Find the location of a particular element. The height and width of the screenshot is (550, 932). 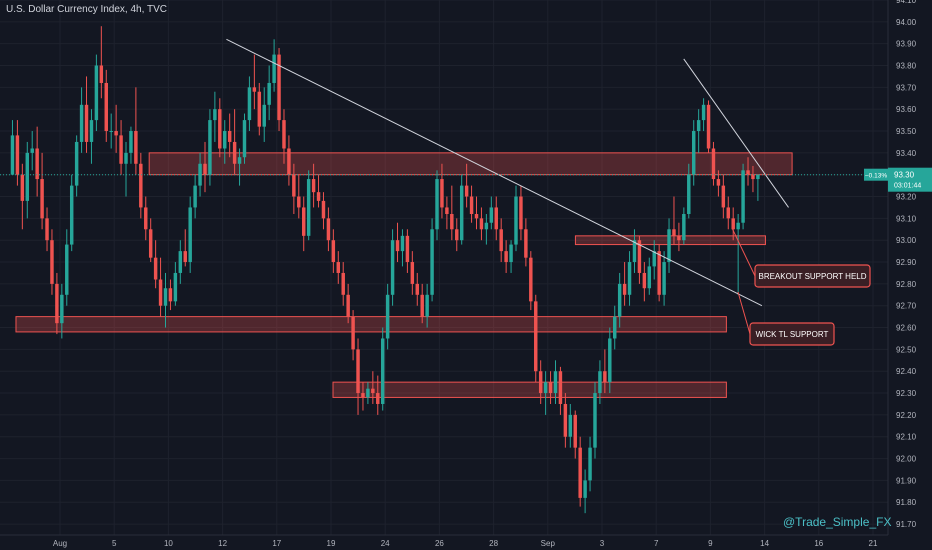

y-tick-label: 93.80 is located at coordinates (906, 66).